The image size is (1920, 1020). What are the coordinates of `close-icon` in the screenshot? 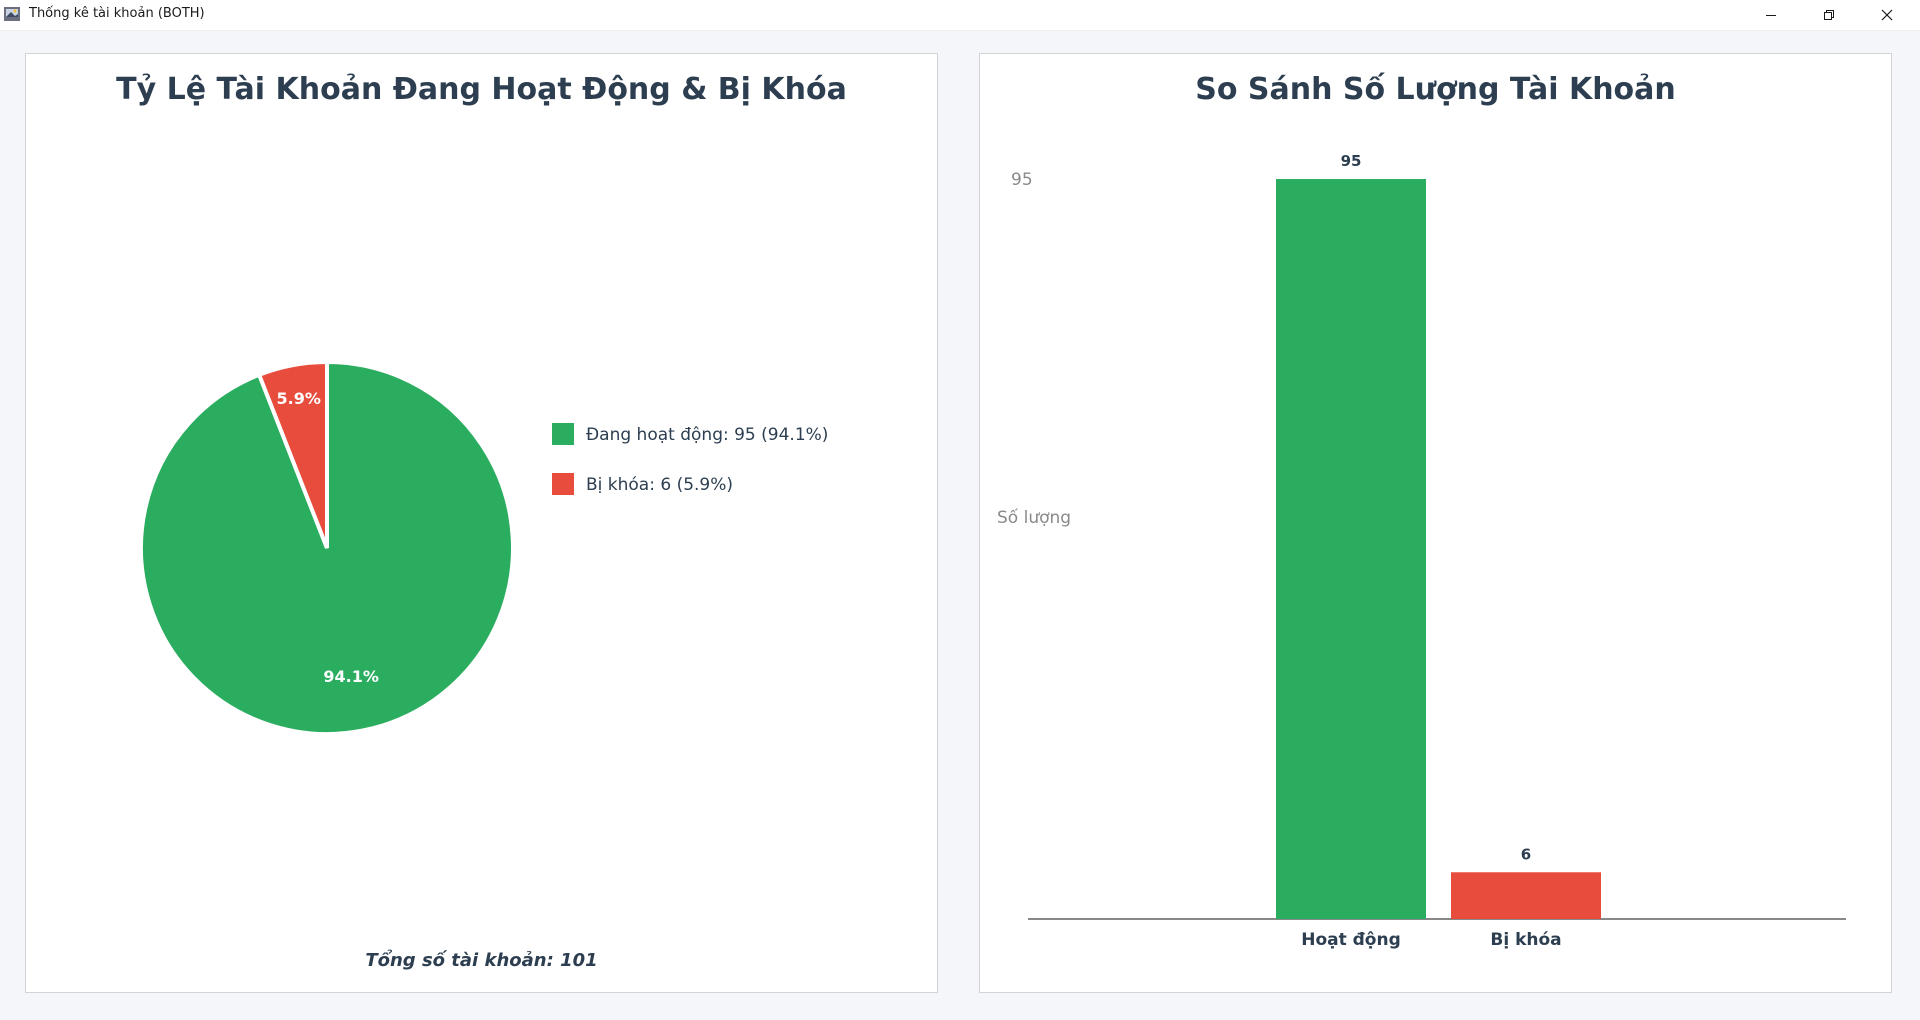 It's located at (1887, 15).